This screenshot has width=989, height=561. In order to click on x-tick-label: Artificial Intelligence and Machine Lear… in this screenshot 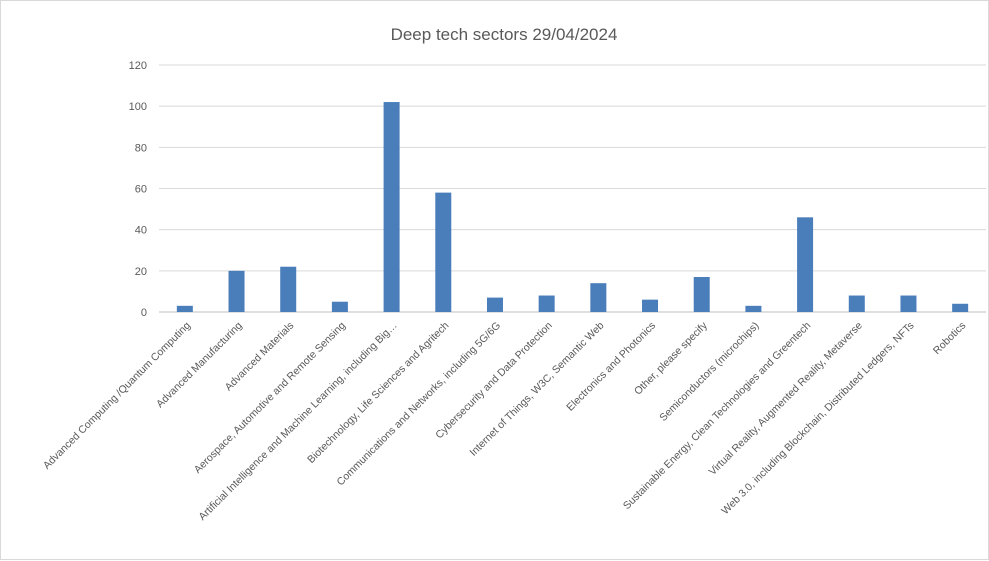, I will do `click(297, 421)`.